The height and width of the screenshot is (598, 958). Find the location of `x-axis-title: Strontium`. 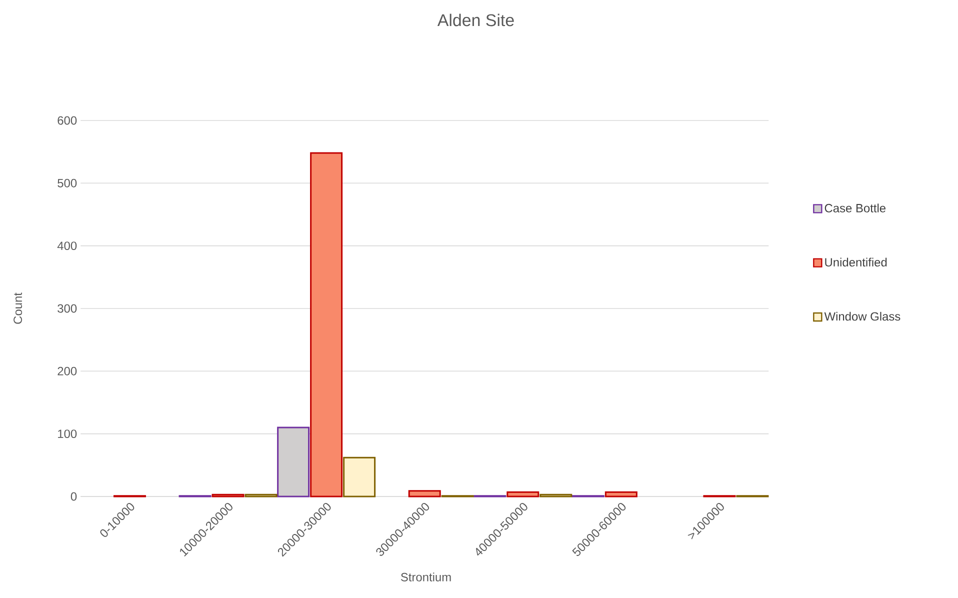

x-axis-title: Strontium is located at coordinates (425, 577).